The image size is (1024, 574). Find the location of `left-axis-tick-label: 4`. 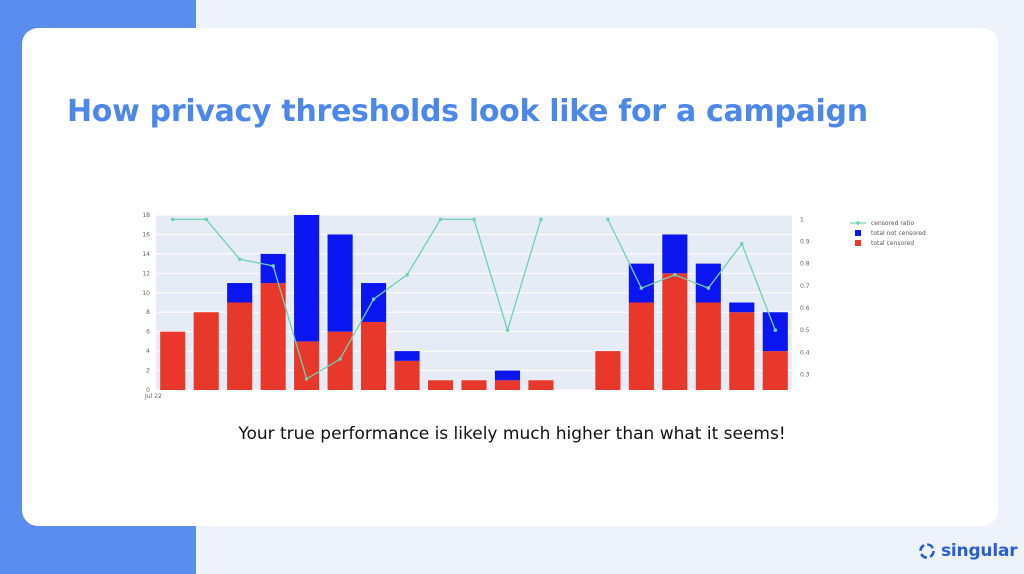

left-axis-tick-label: 4 is located at coordinates (148, 351).